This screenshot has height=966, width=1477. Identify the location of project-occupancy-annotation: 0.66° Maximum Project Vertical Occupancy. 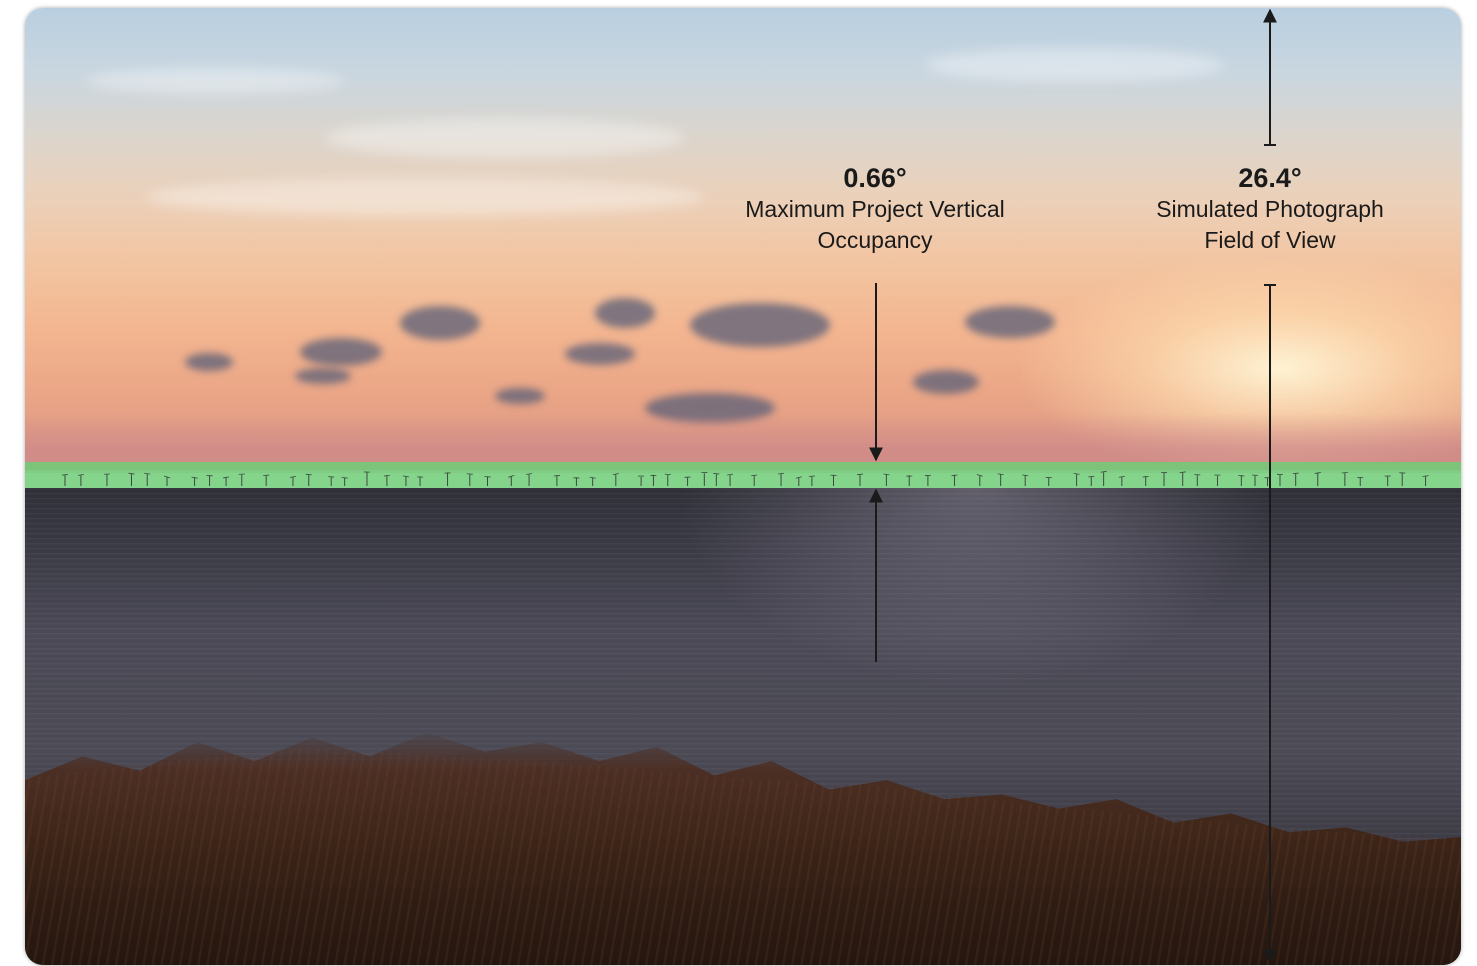
(875, 209).